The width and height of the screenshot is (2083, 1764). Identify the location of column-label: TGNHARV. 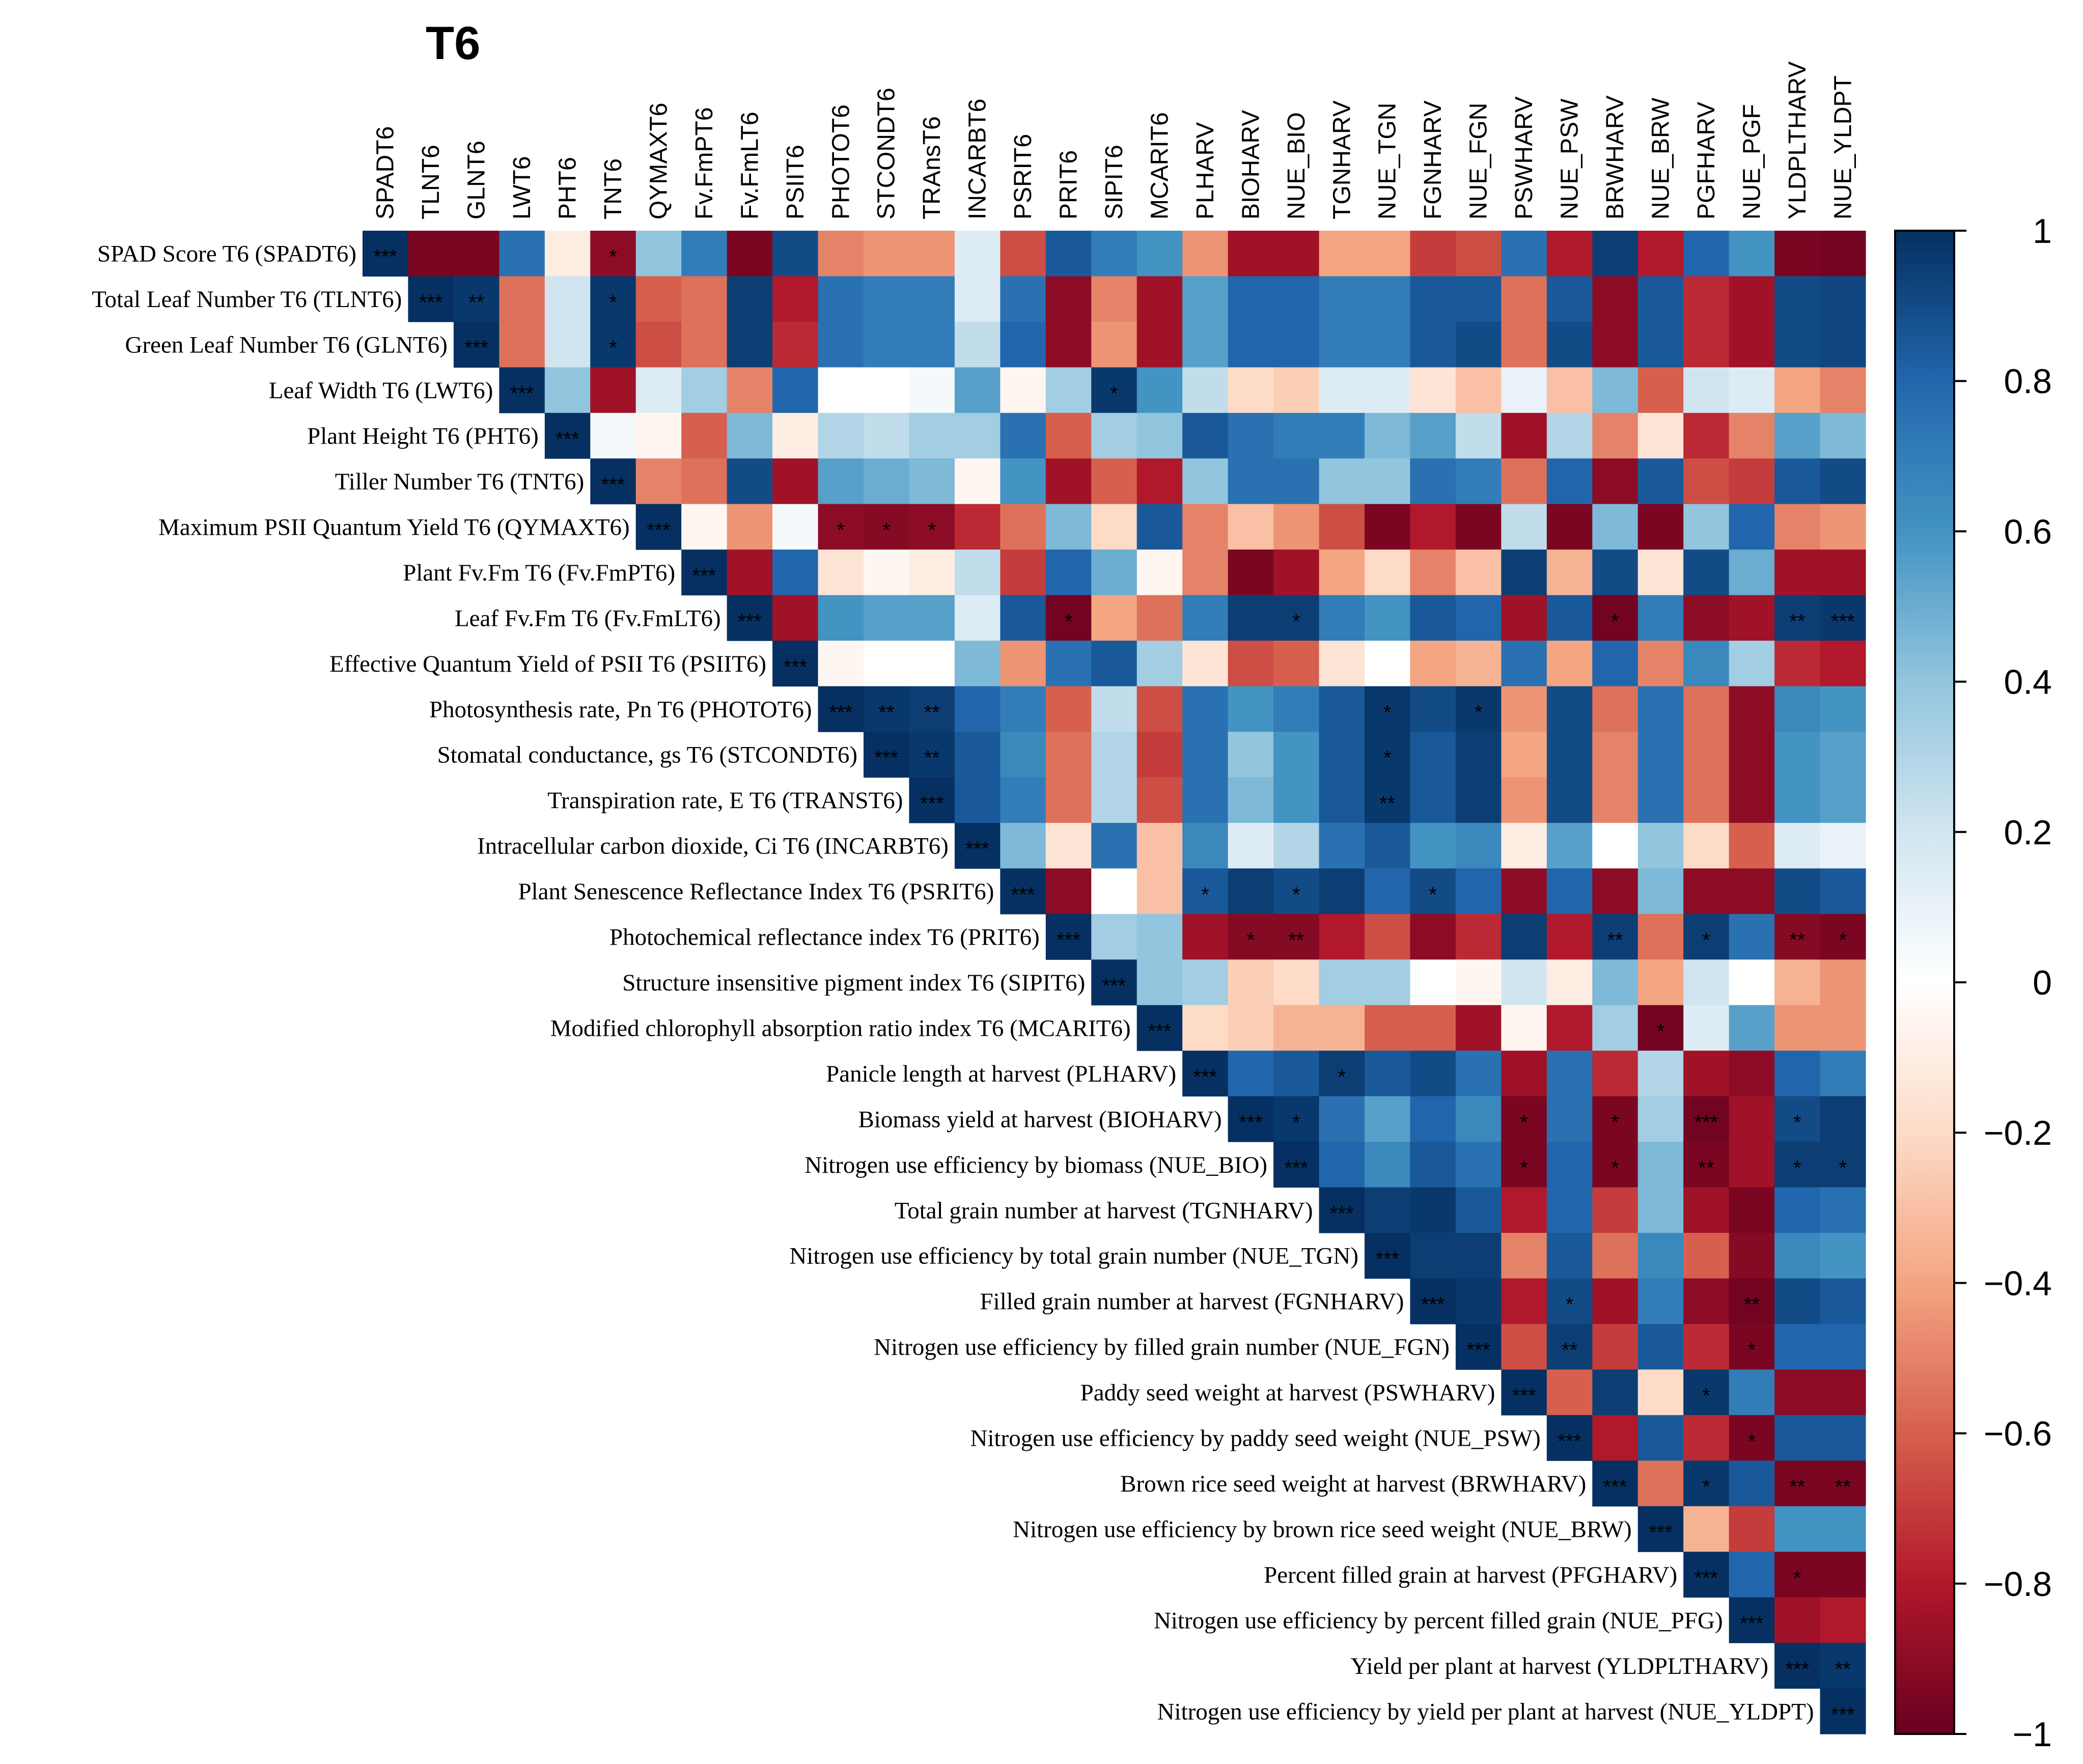
(1341, 159).